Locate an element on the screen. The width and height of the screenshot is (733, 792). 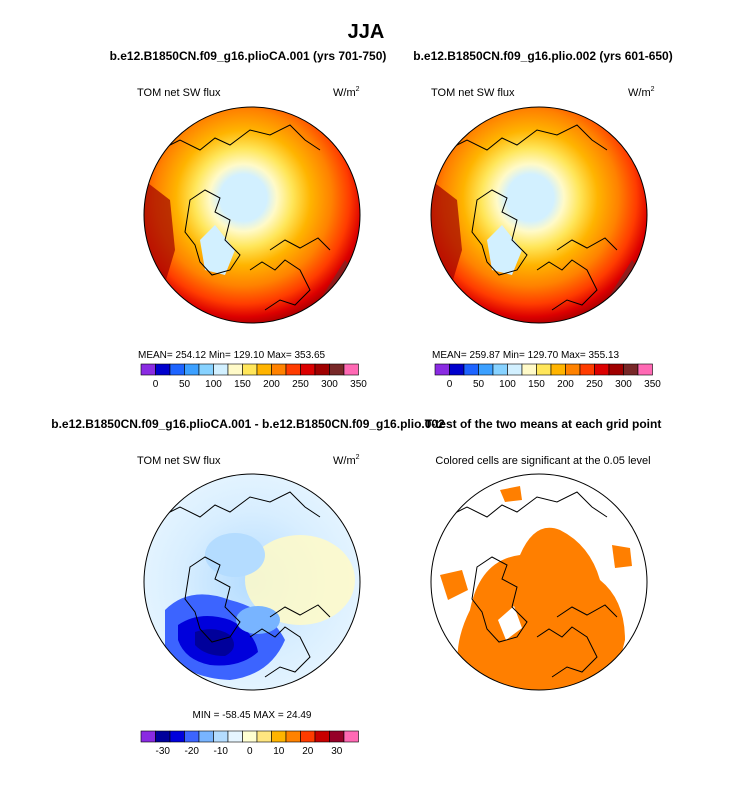
panel-c-colorbar: -30 -20 -10 0 10 20 30 is located at coordinates (249, 743).